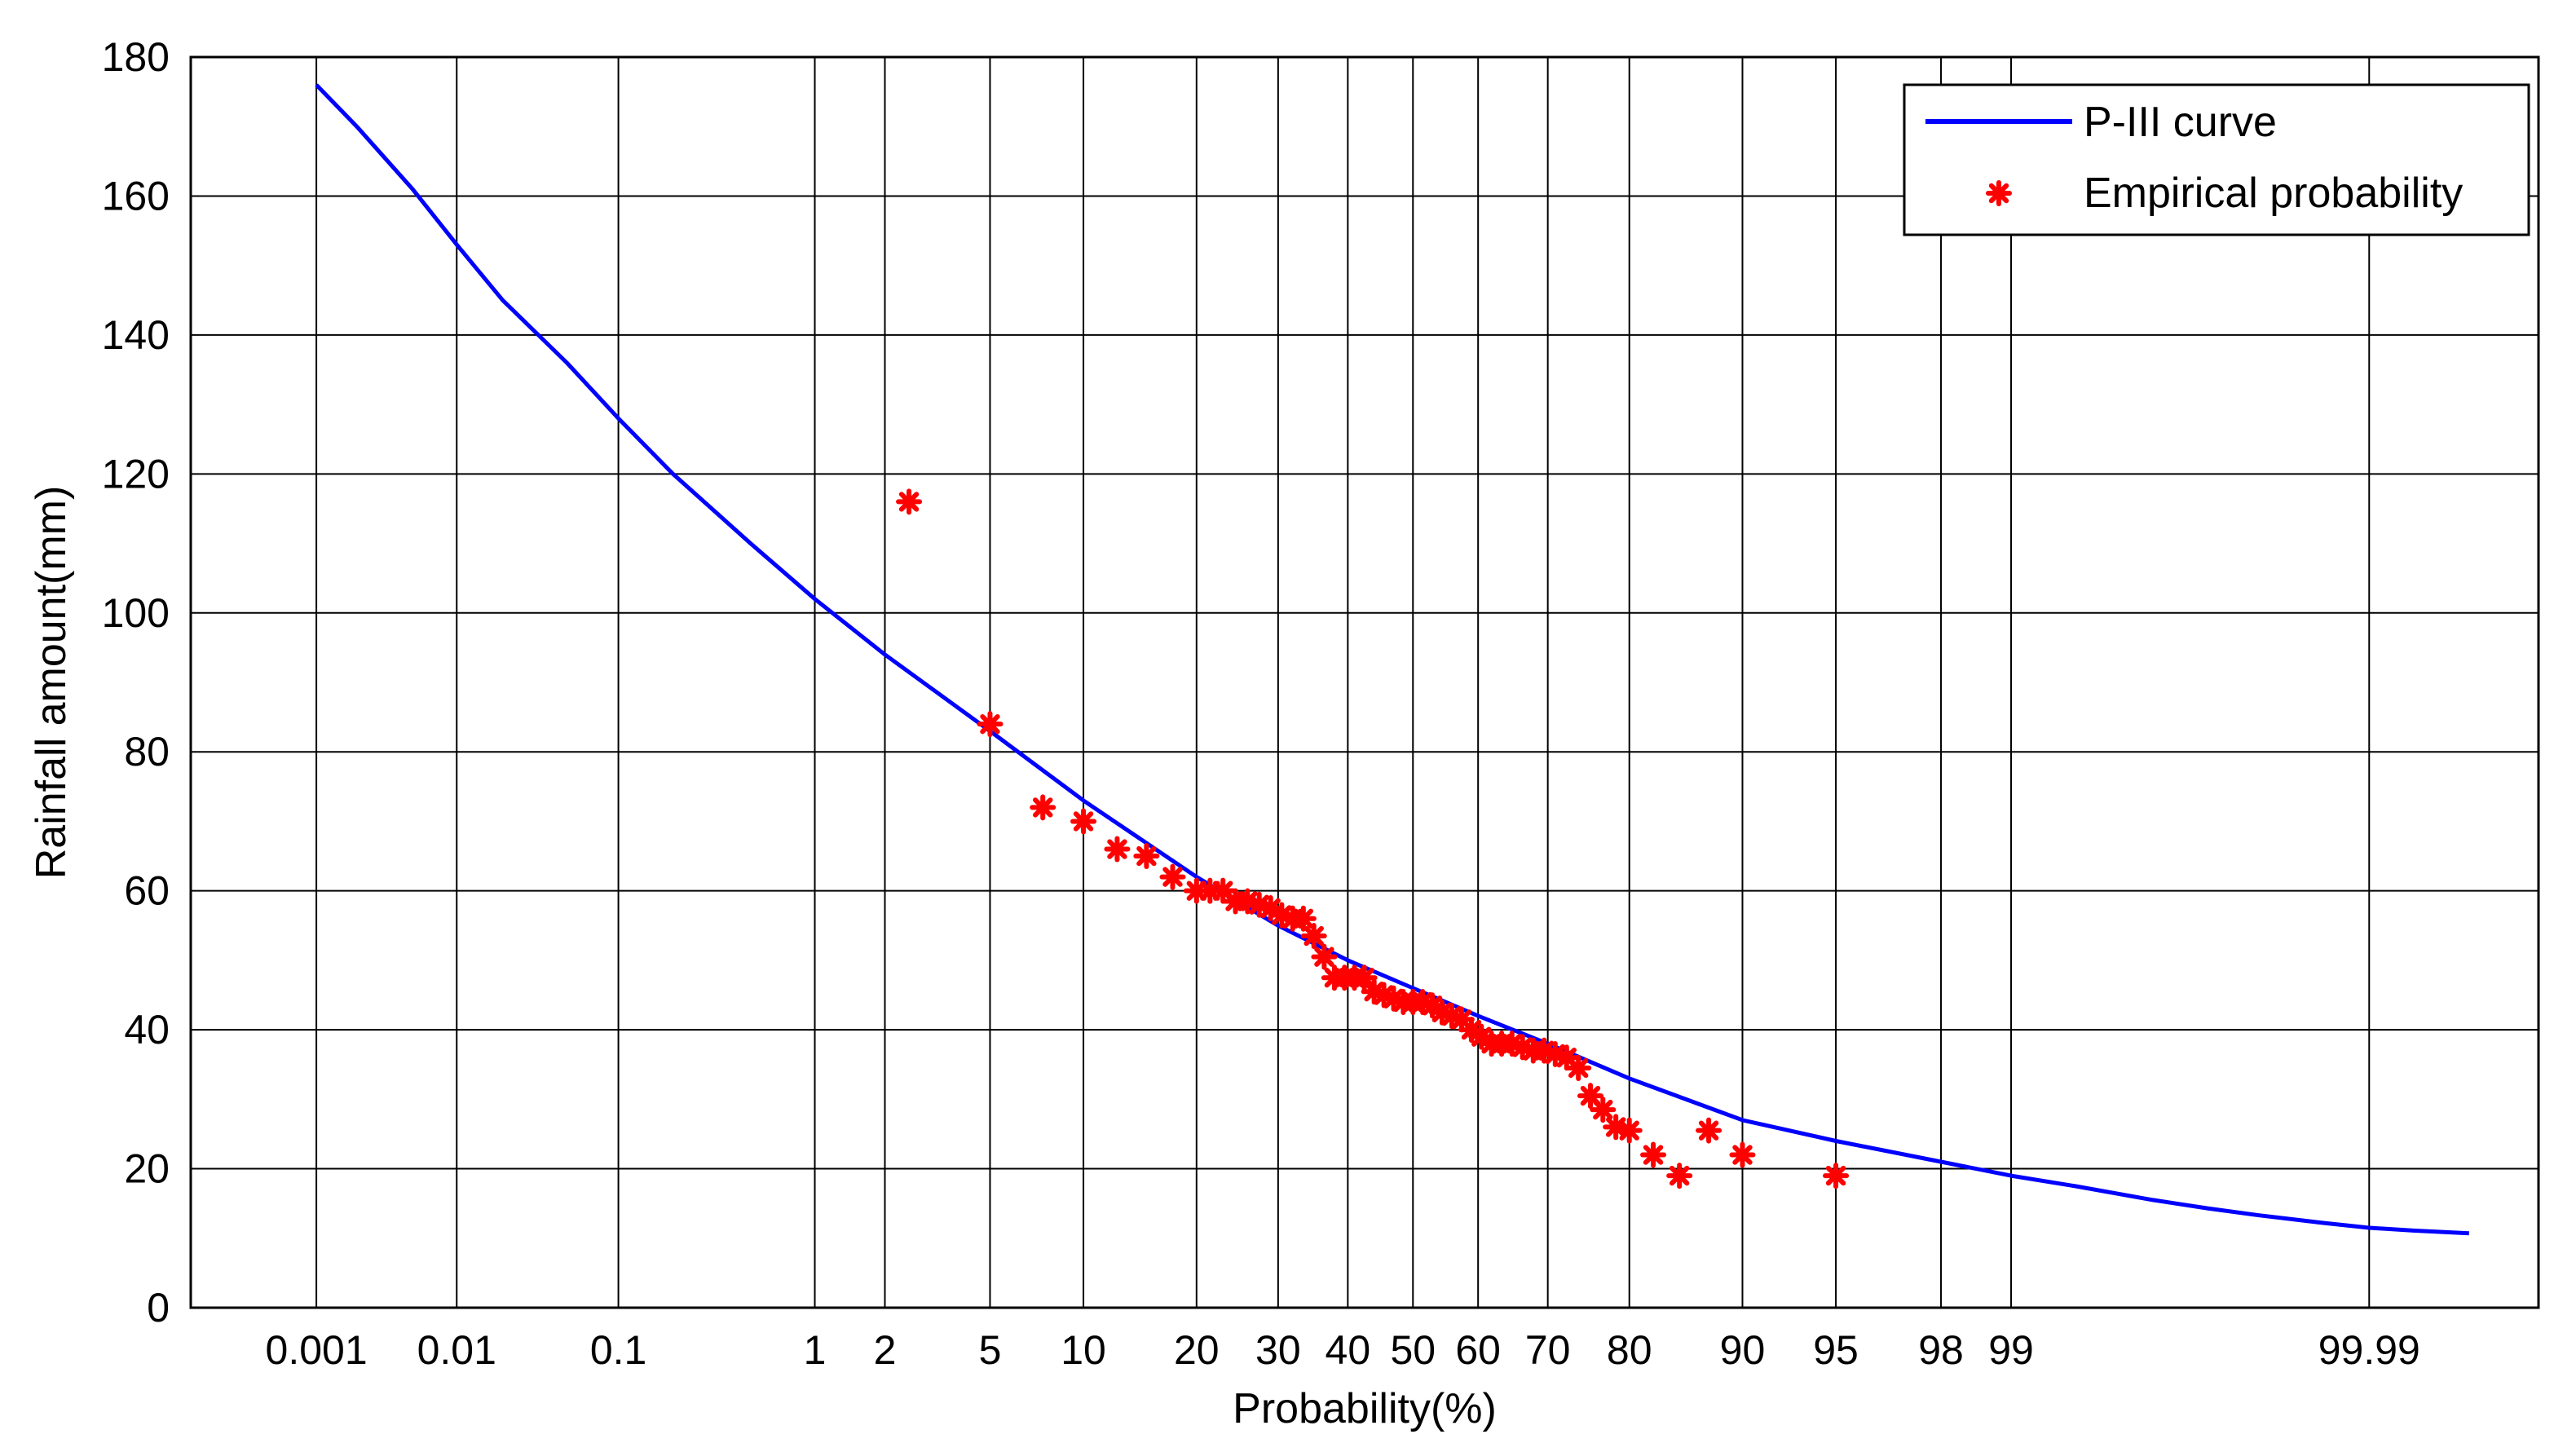 The width and height of the screenshot is (2576, 1452). What do you see at coordinates (158, 1308) in the screenshot?
I see `y-tick-label: 0` at bounding box center [158, 1308].